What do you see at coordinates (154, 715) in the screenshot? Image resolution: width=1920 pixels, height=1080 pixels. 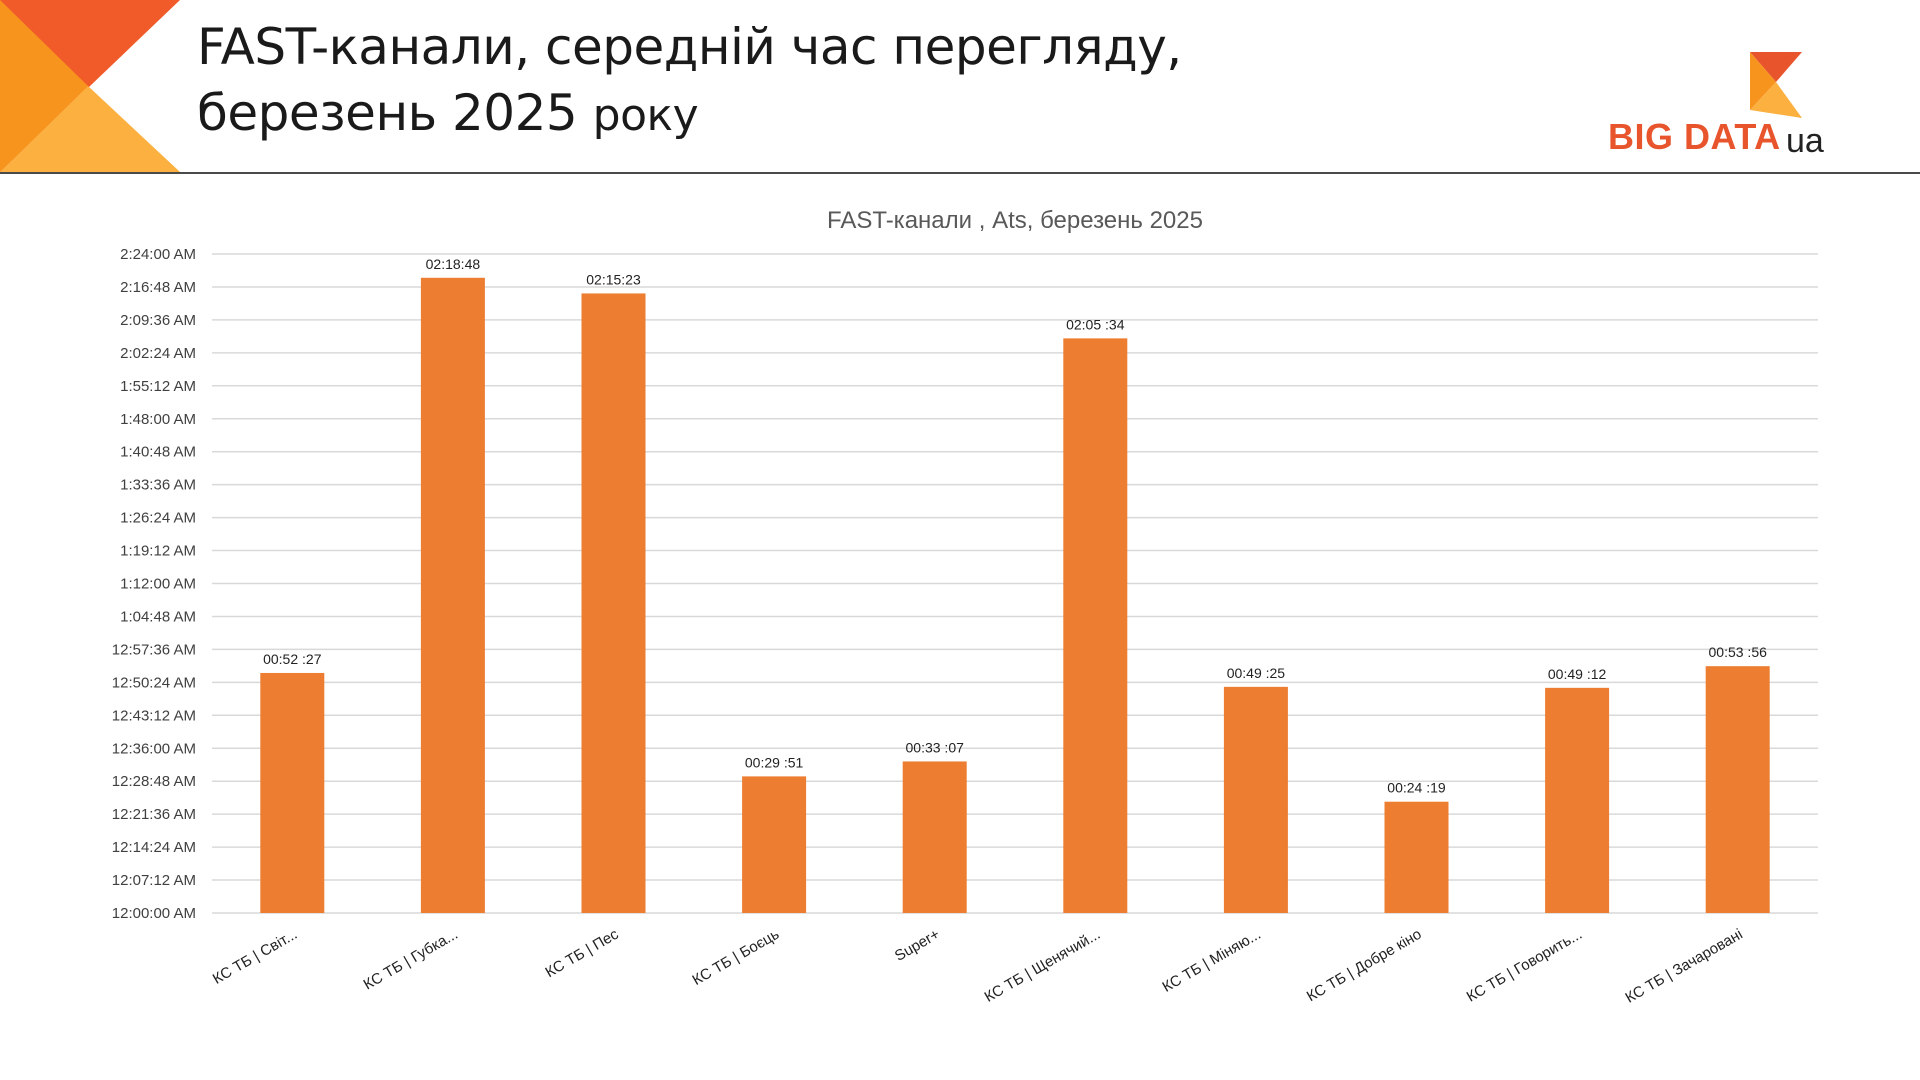 I see `y-tick-label: 12:43:12 AM` at bounding box center [154, 715].